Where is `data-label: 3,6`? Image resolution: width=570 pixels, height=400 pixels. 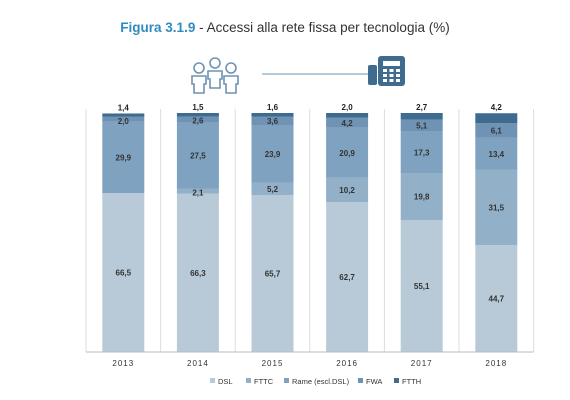 data-label: 3,6 is located at coordinates (273, 121).